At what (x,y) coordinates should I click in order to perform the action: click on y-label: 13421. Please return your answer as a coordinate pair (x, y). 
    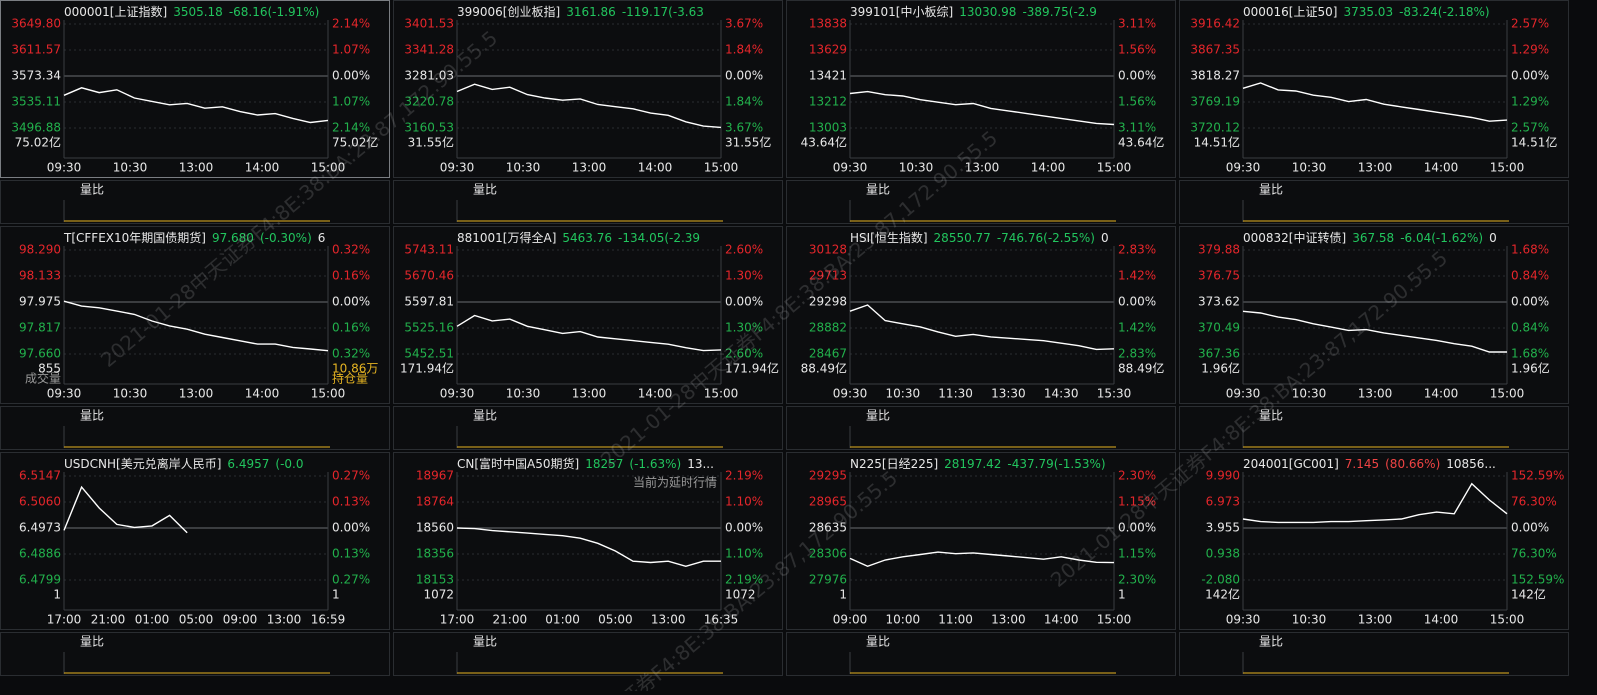
    Looking at the image, I should click on (828, 76).